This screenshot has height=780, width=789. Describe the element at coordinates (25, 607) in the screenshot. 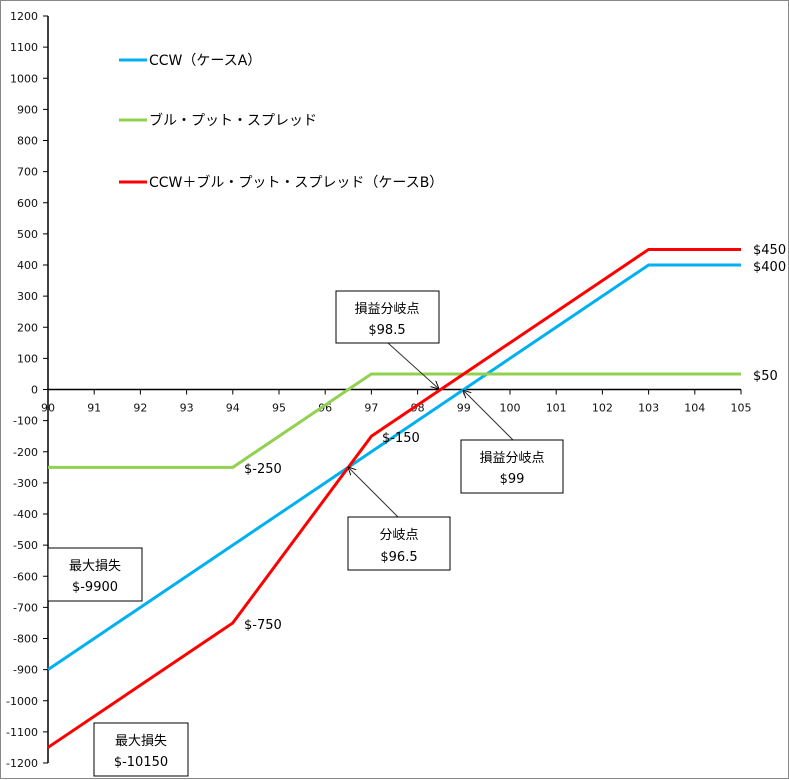

I see `y-tick-label: -700` at that location.